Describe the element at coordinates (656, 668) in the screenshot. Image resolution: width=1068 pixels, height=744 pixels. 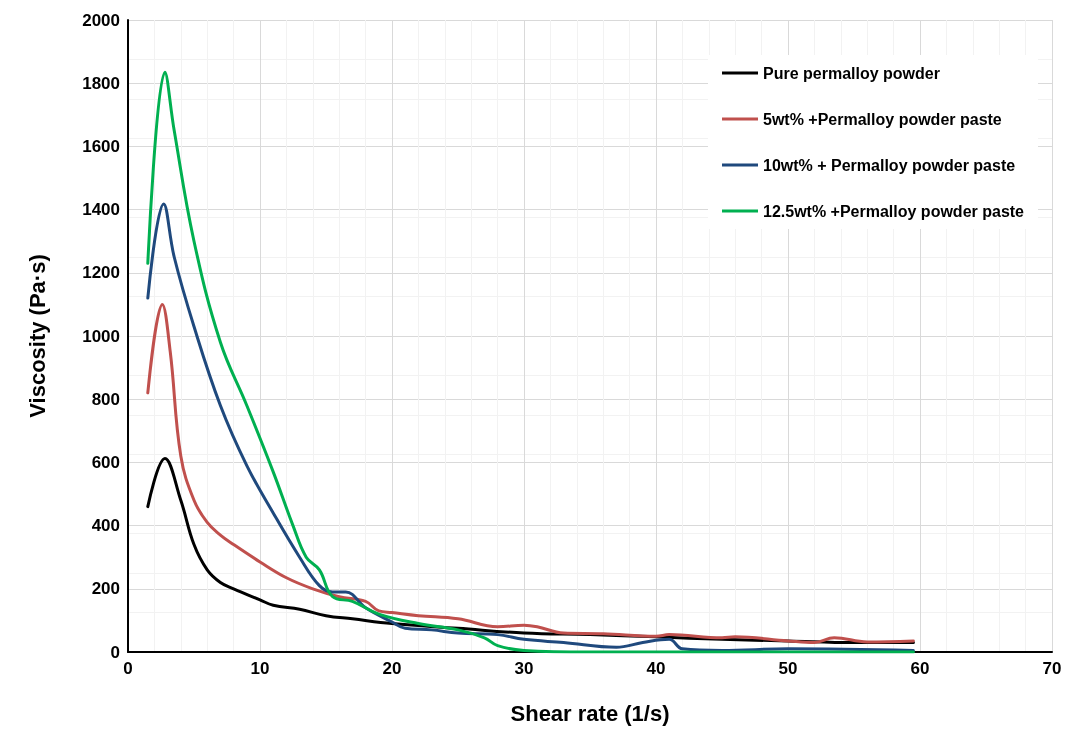
I see `x-tick-label: 40` at that location.